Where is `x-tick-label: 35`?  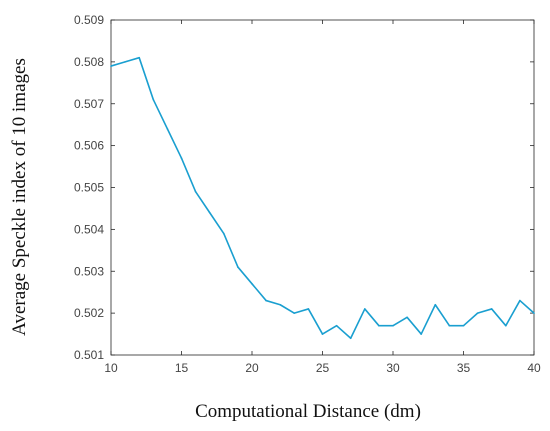 x-tick-label: 35 is located at coordinates (464, 368).